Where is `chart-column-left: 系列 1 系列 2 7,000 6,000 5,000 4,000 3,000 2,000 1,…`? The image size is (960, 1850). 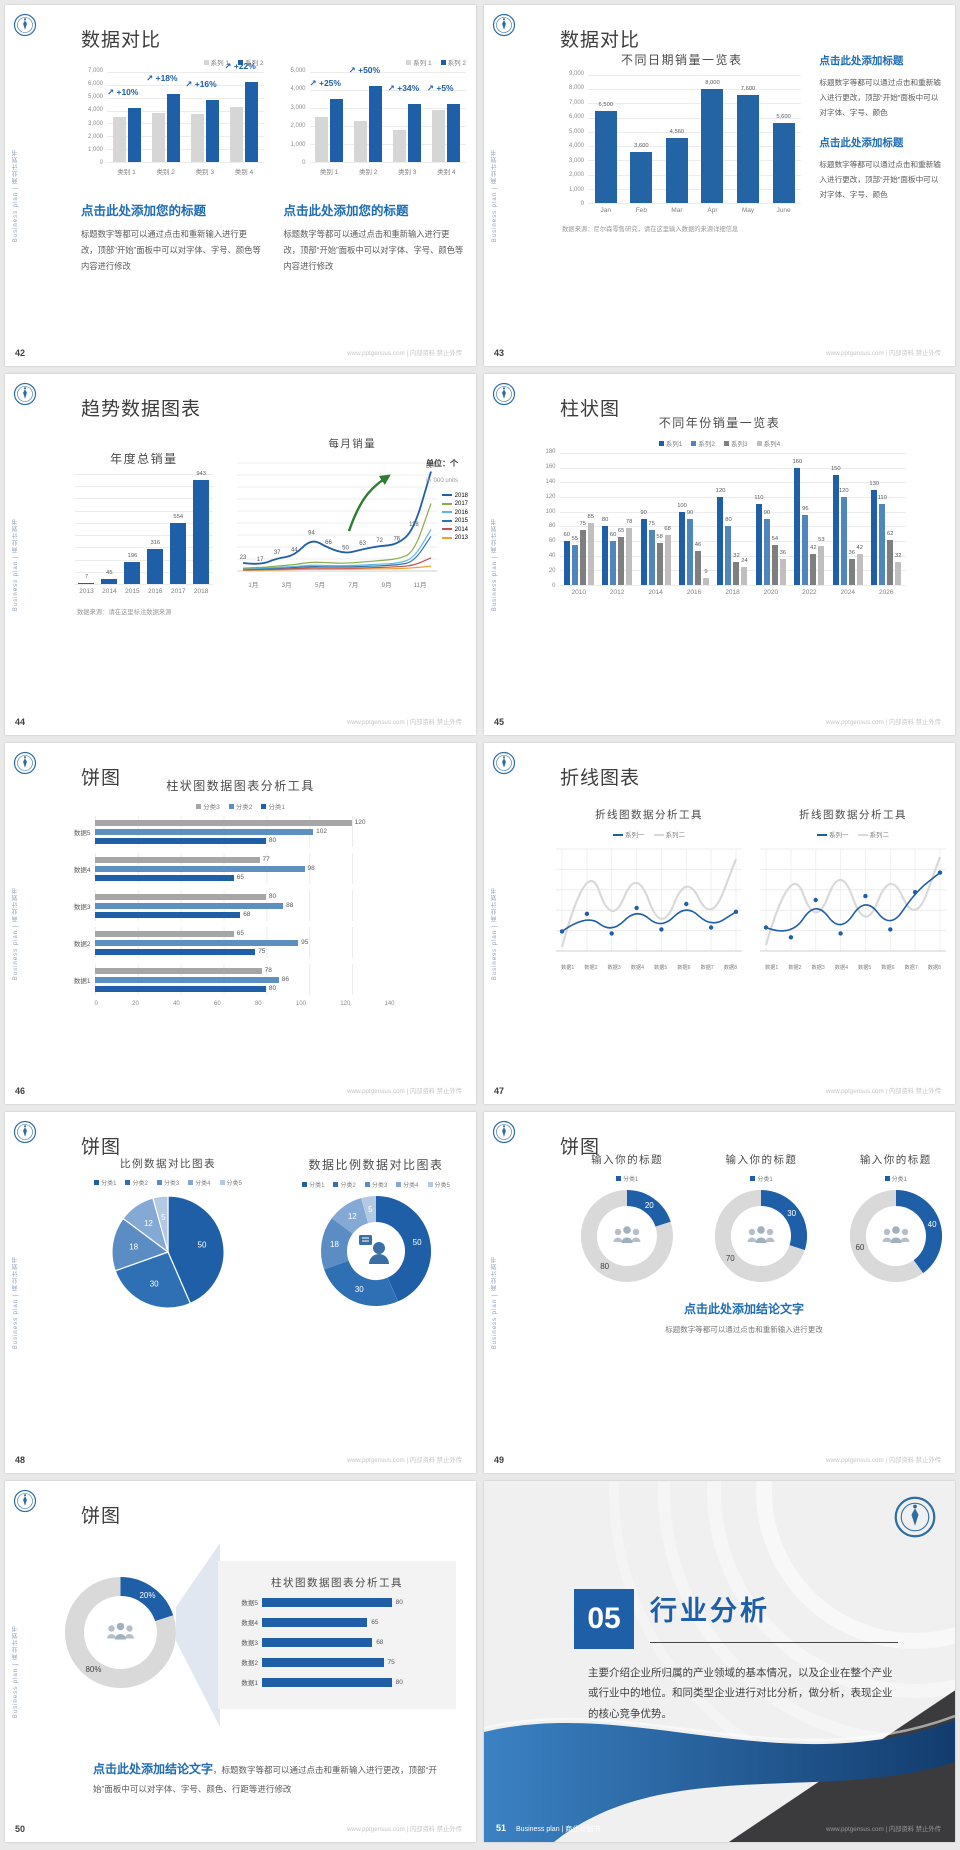
chart-column-left: 系列 1 系列 2 7,000 6,000 5,000 4,000 3,000 2,000 1,… is located at coordinates (172, 166).